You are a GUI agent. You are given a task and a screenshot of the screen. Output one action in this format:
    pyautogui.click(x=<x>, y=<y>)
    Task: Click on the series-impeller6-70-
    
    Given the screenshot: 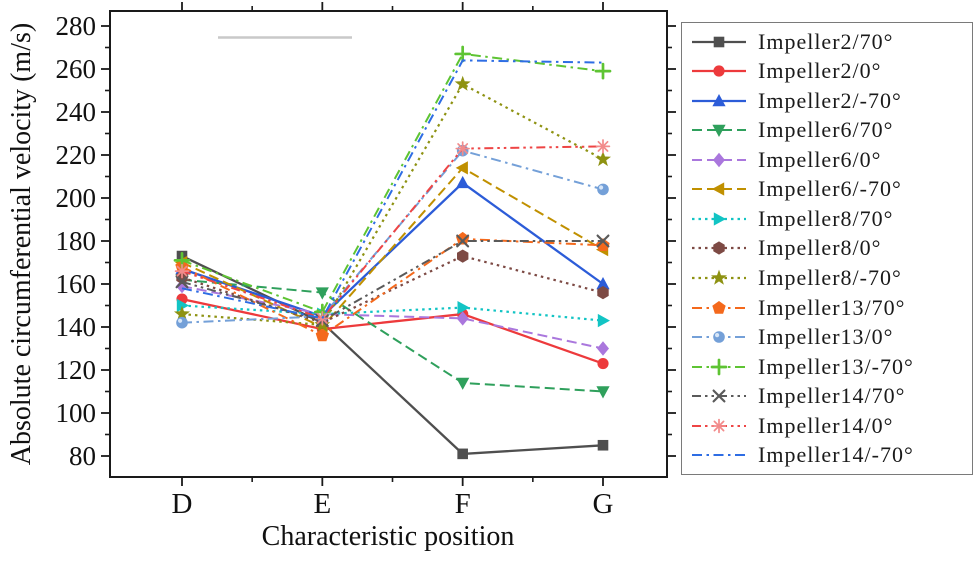 What is the action you would take?
    pyautogui.click(x=392, y=247)
    